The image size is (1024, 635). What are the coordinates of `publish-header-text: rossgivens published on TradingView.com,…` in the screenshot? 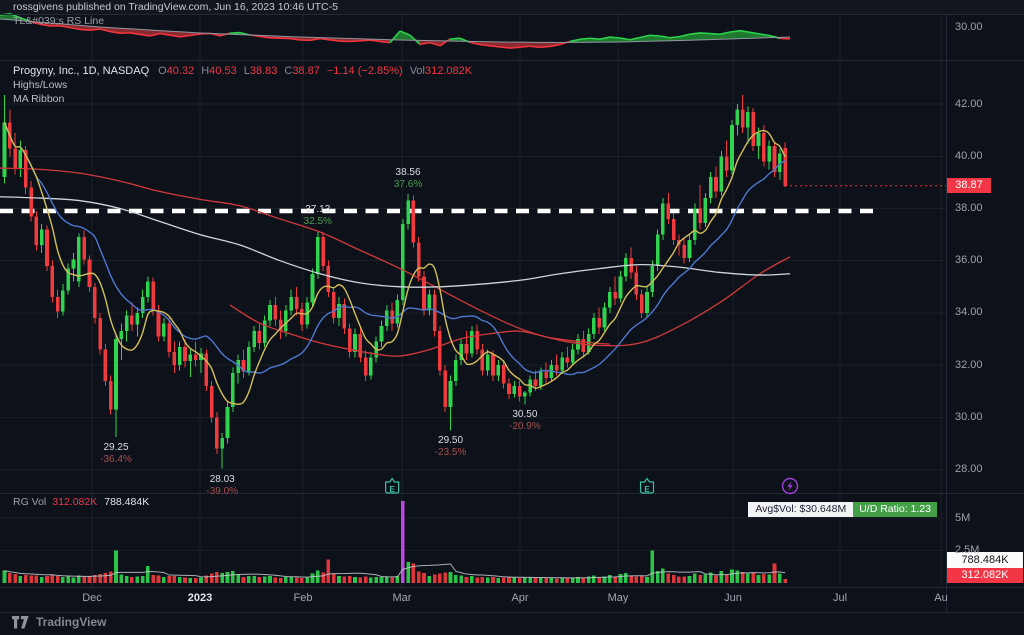 It's located at (175, 7).